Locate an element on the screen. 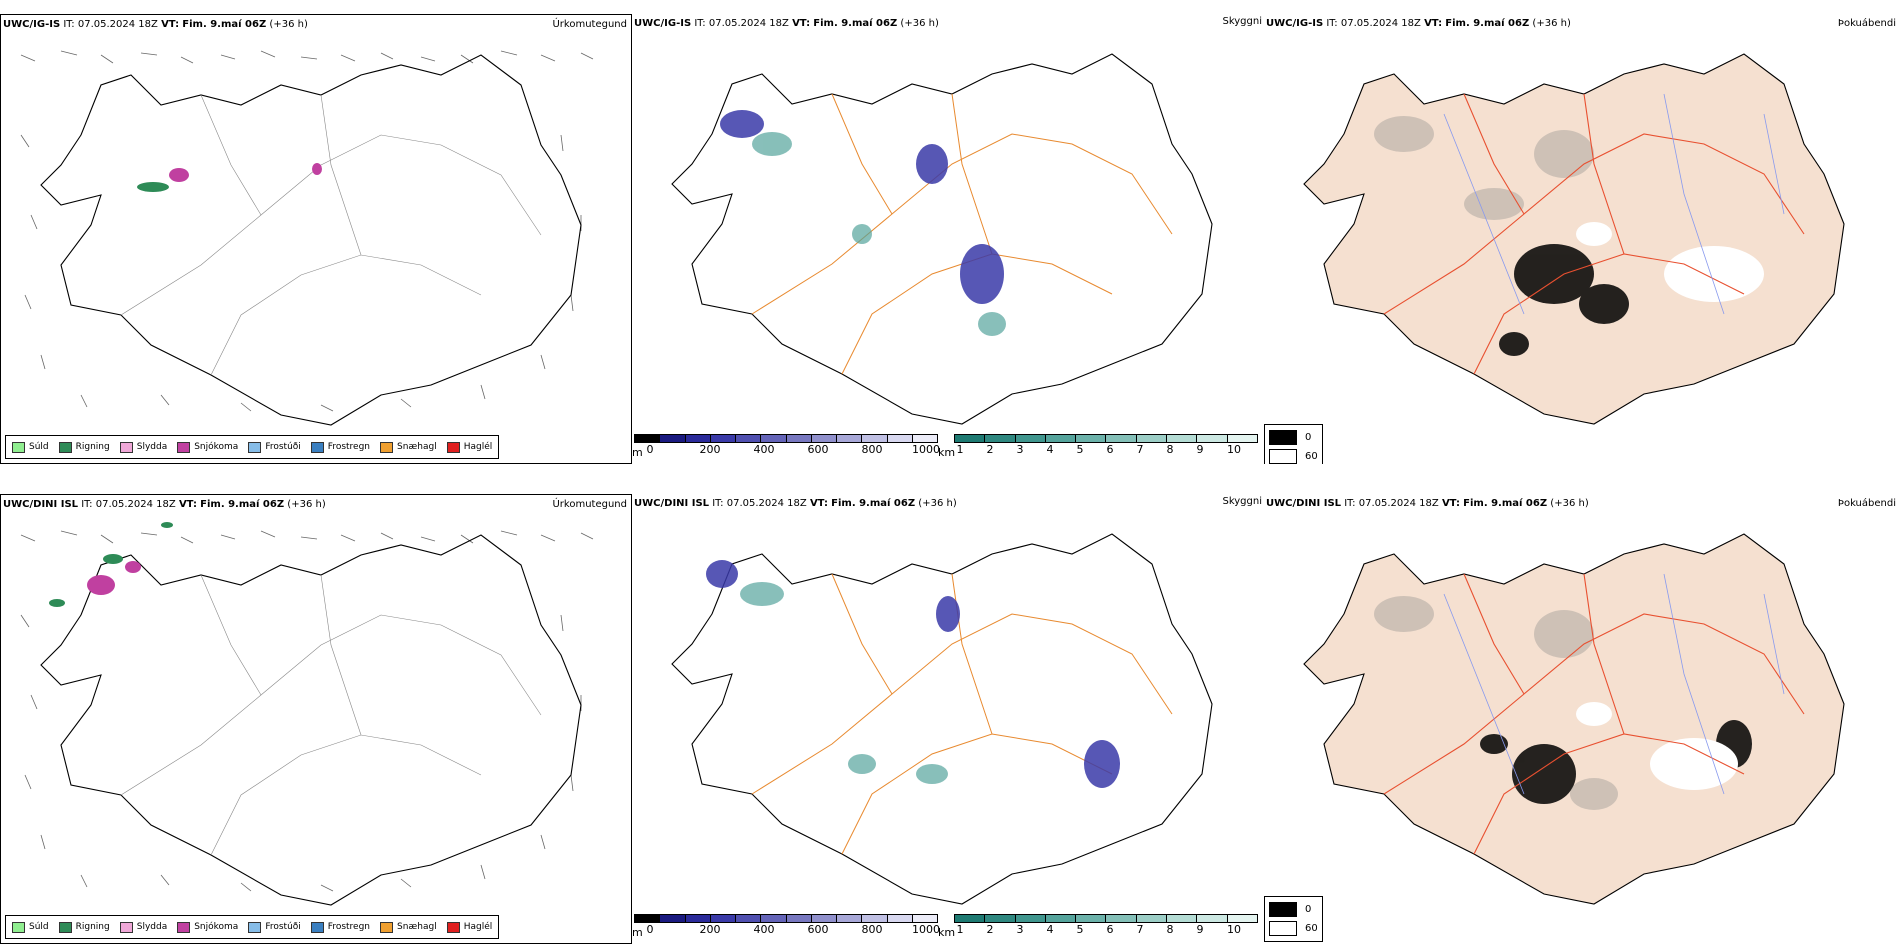 The width and height of the screenshot is (1900, 950). fog-areas is located at coordinates (1564, 300).